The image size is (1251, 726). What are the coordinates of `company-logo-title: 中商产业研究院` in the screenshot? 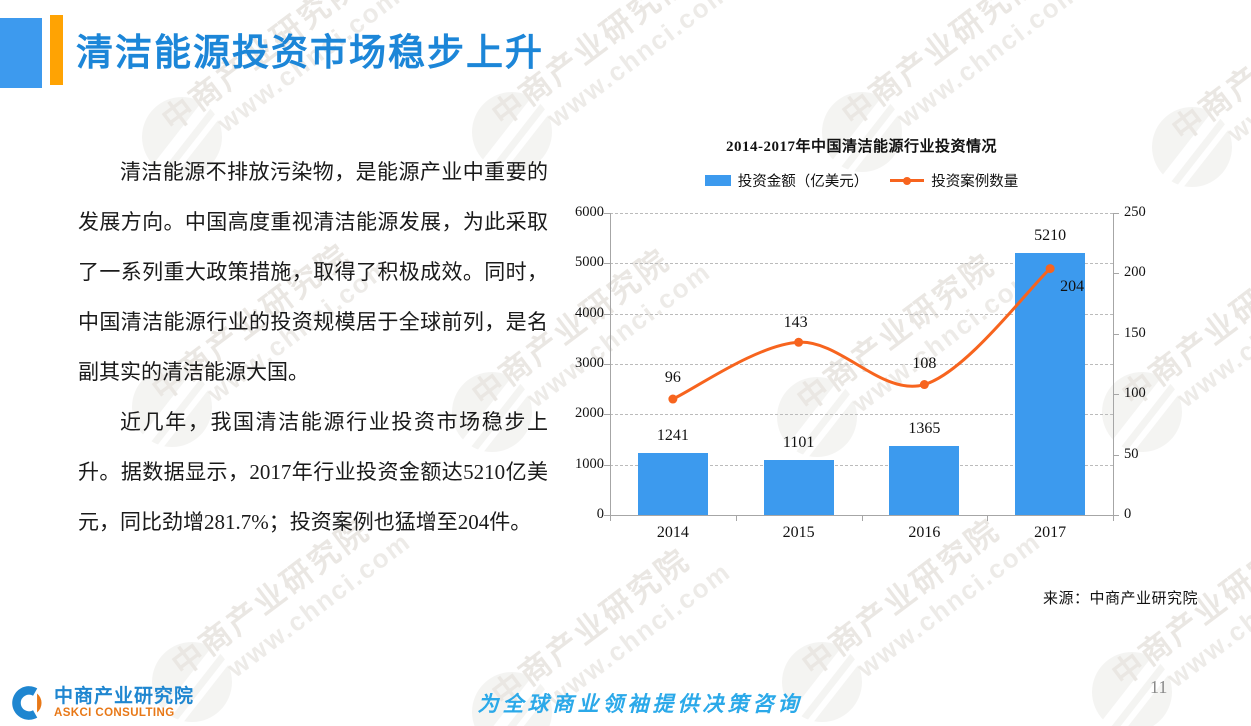 It's located at (124, 696).